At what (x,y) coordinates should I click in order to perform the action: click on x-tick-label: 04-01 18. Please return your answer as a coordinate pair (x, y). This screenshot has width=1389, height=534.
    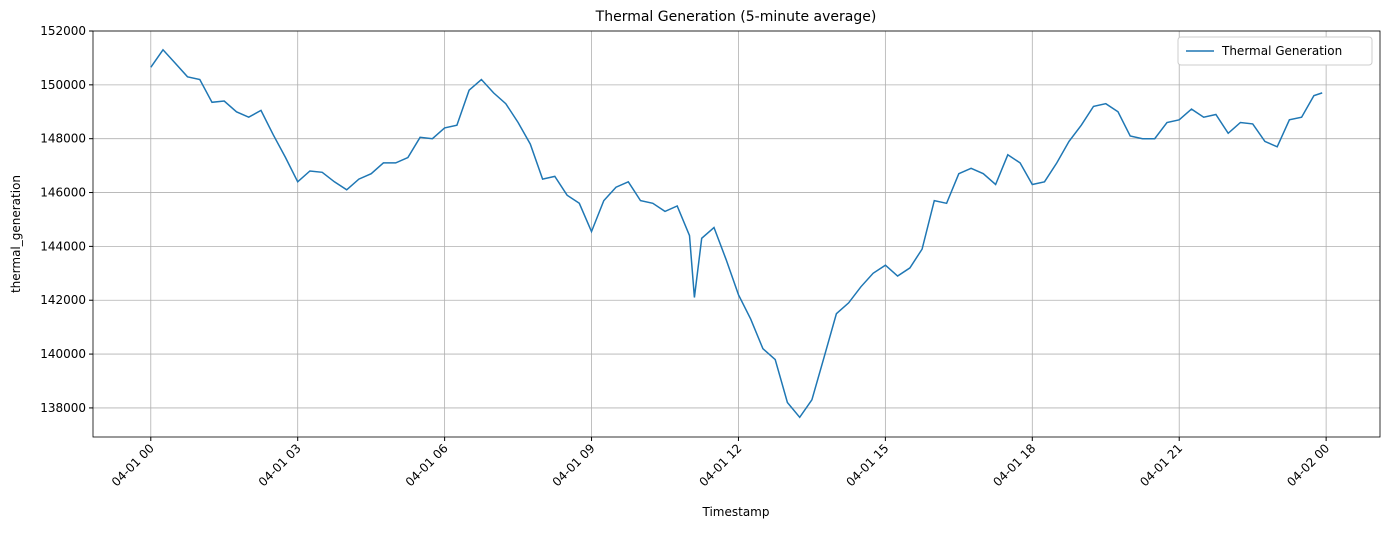
    Looking at the image, I should click on (1014, 465).